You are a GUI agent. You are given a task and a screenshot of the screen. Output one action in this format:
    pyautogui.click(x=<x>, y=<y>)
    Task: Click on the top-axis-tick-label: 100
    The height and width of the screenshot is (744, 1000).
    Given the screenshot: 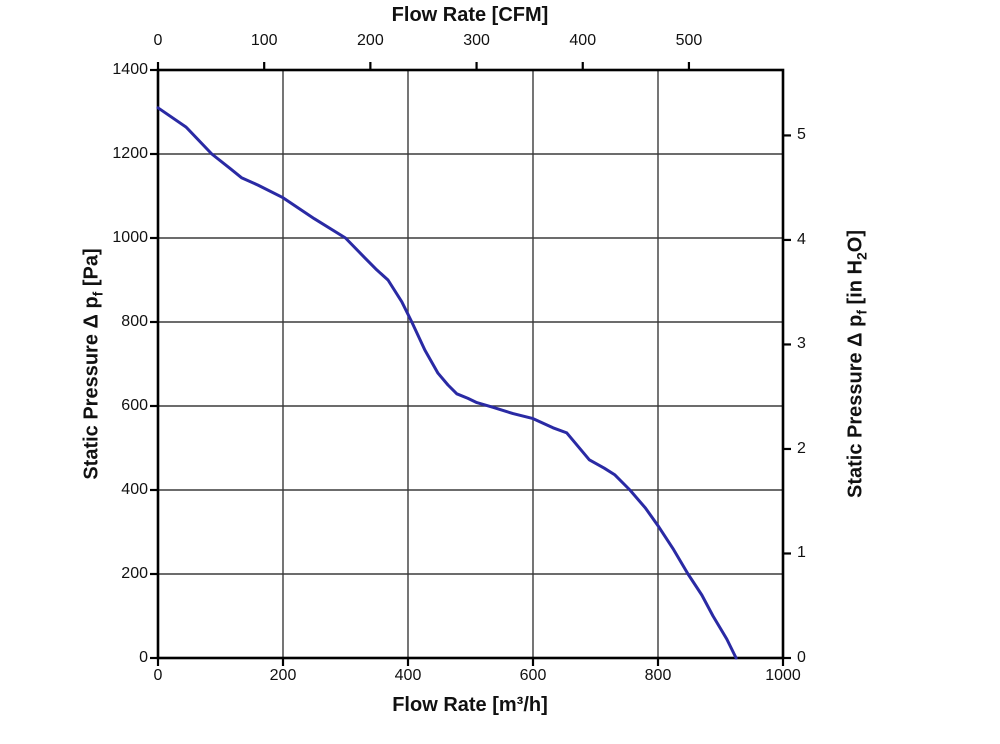 What is the action you would take?
    pyautogui.click(x=264, y=40)
    